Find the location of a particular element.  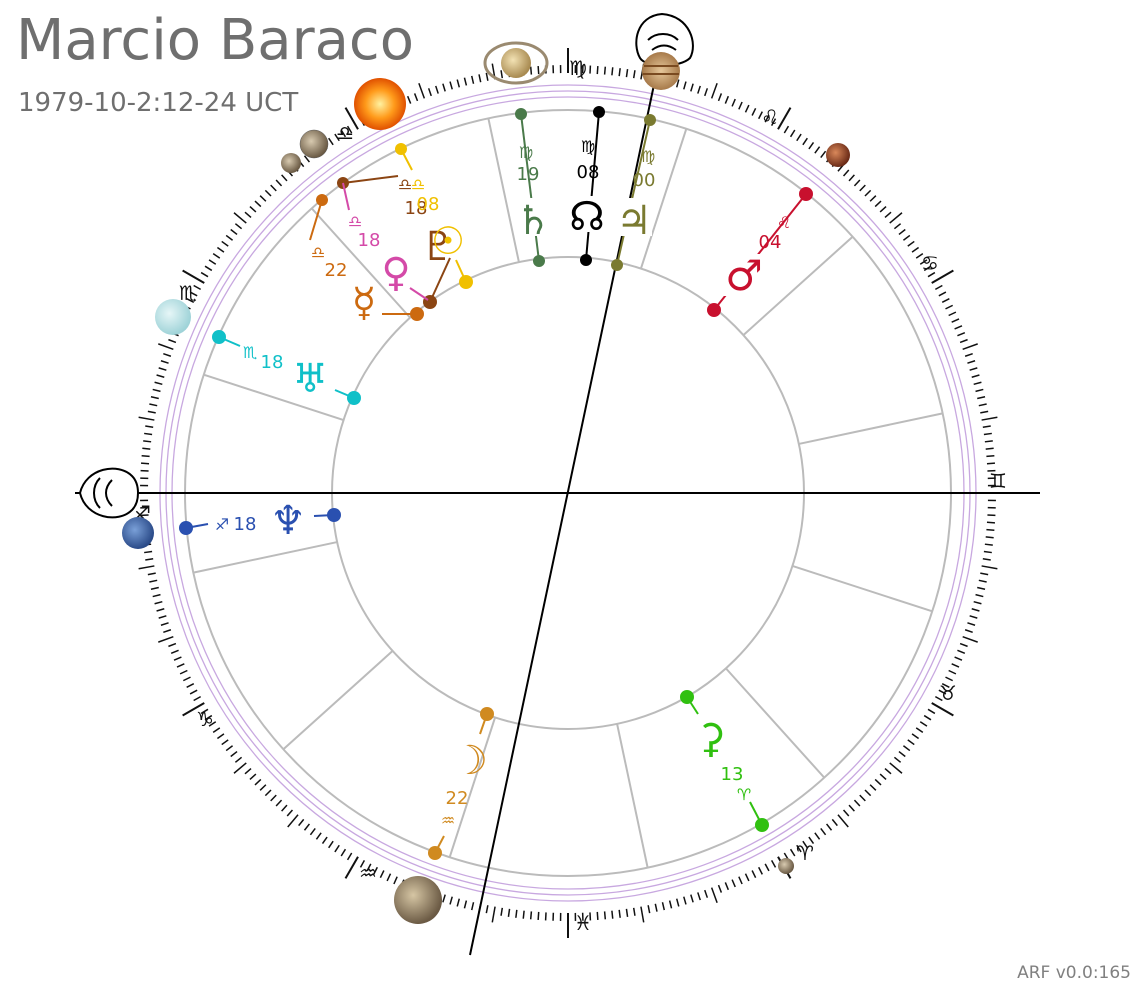

jupiter-body is located at coordinates (661, 71).